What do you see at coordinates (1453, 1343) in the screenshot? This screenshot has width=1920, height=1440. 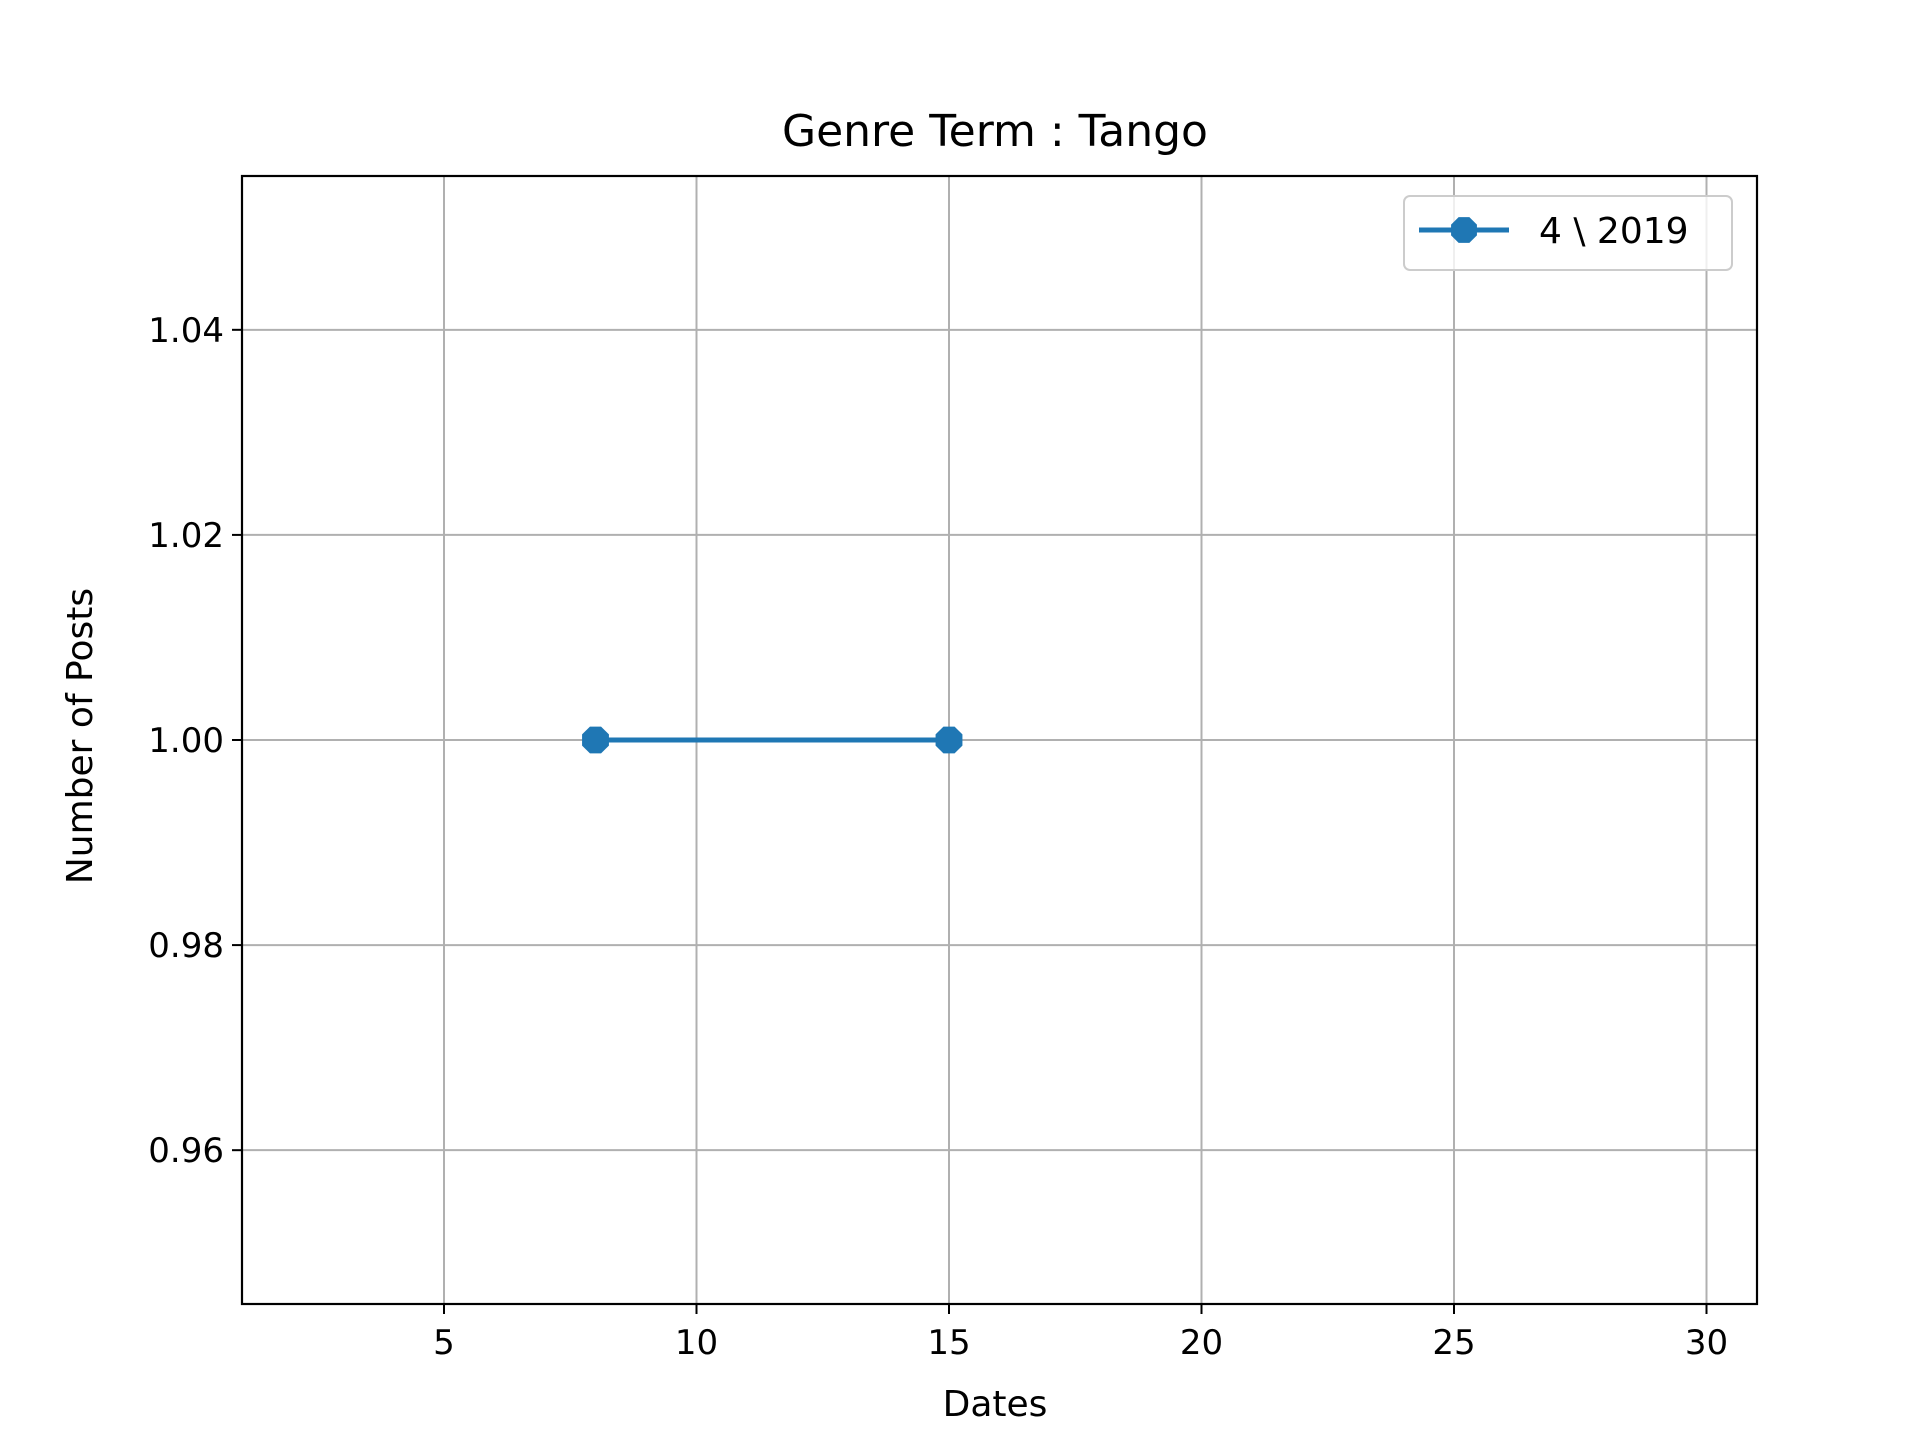 I see `x-tick-label: 25` at bounding box center [1453, 1343].